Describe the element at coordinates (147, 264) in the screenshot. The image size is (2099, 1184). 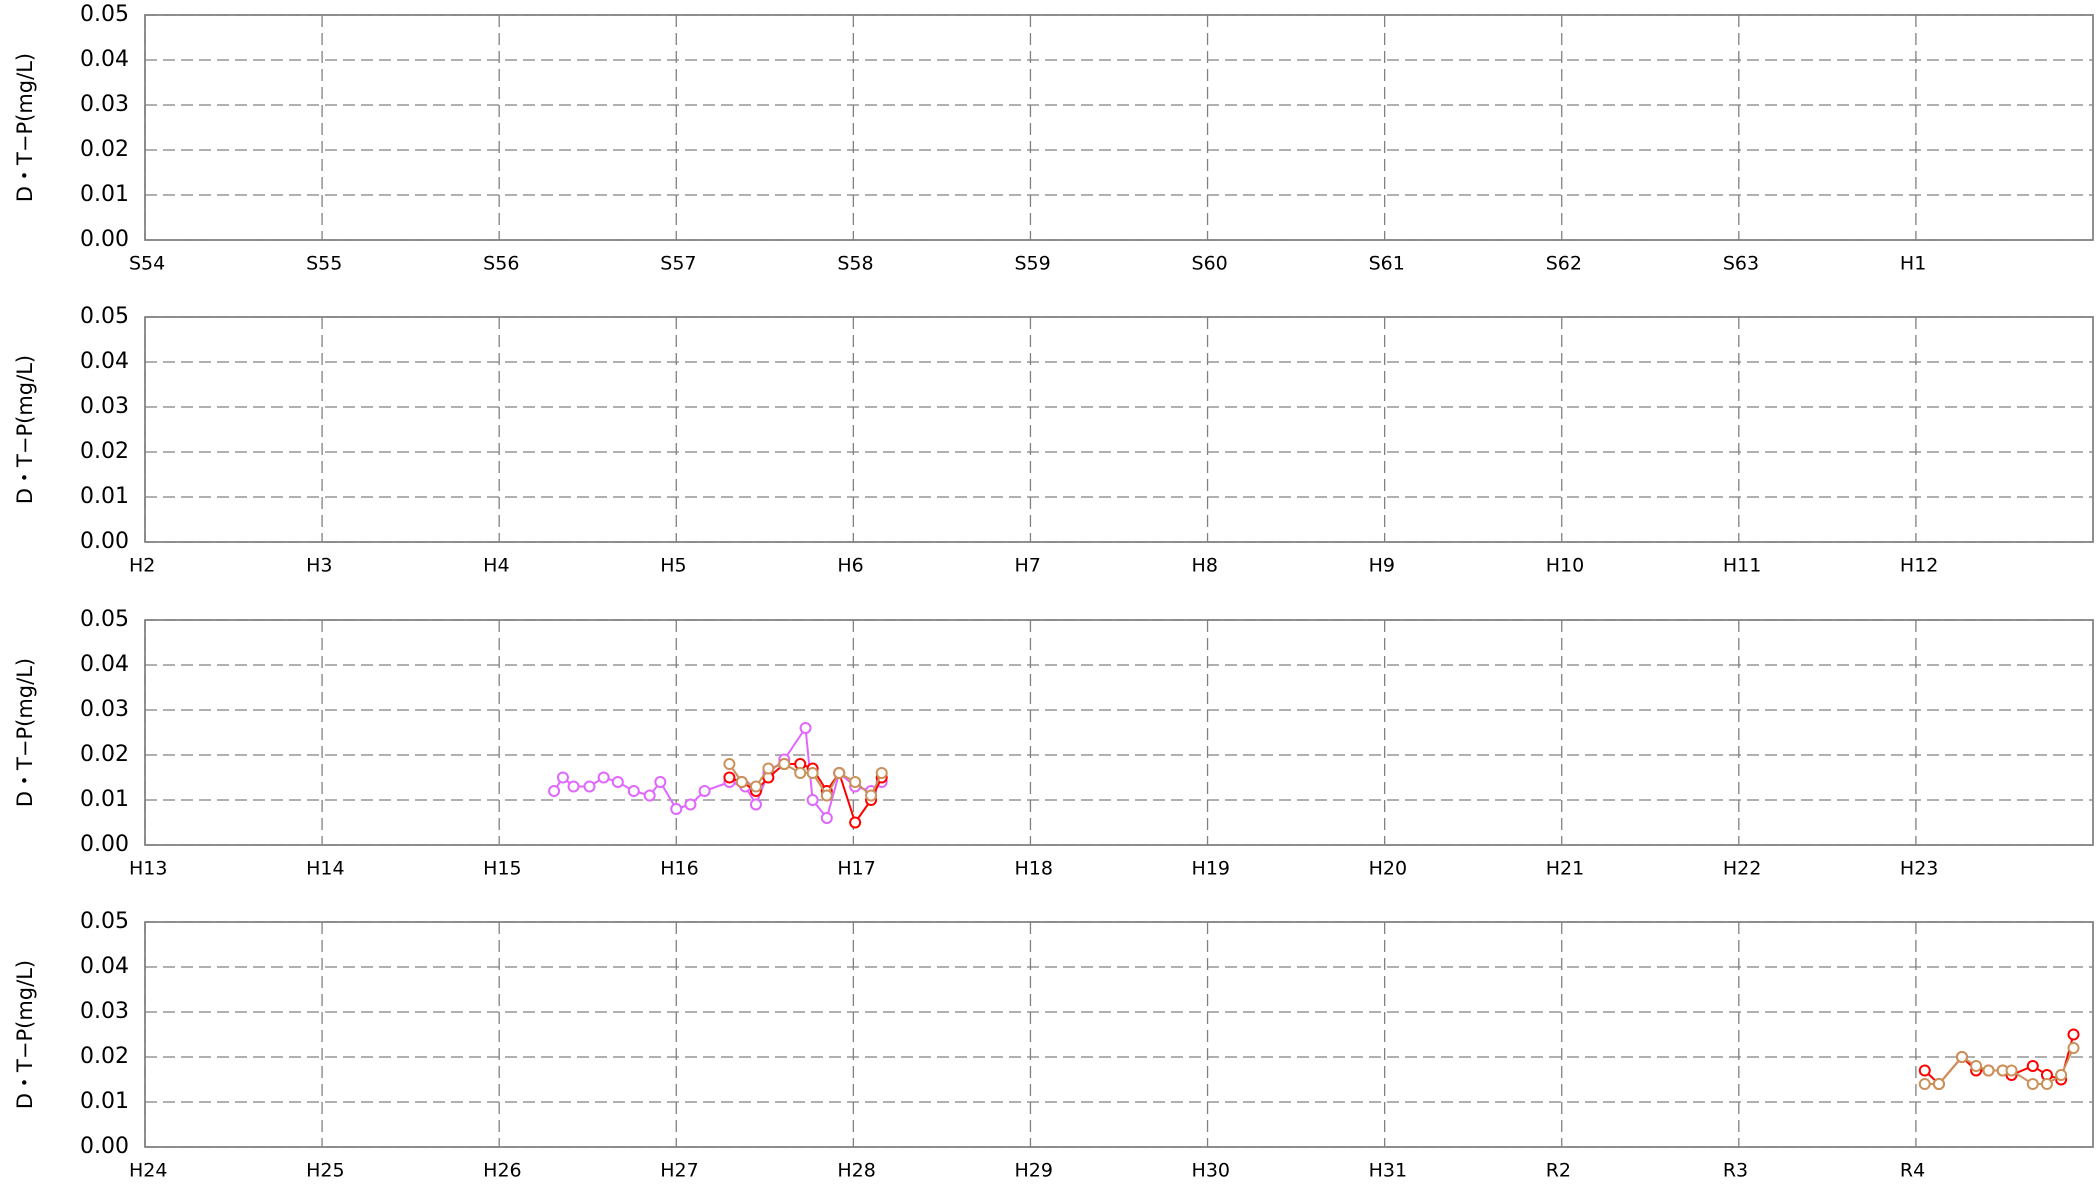
I see `x-tick-label: S54` at that location.